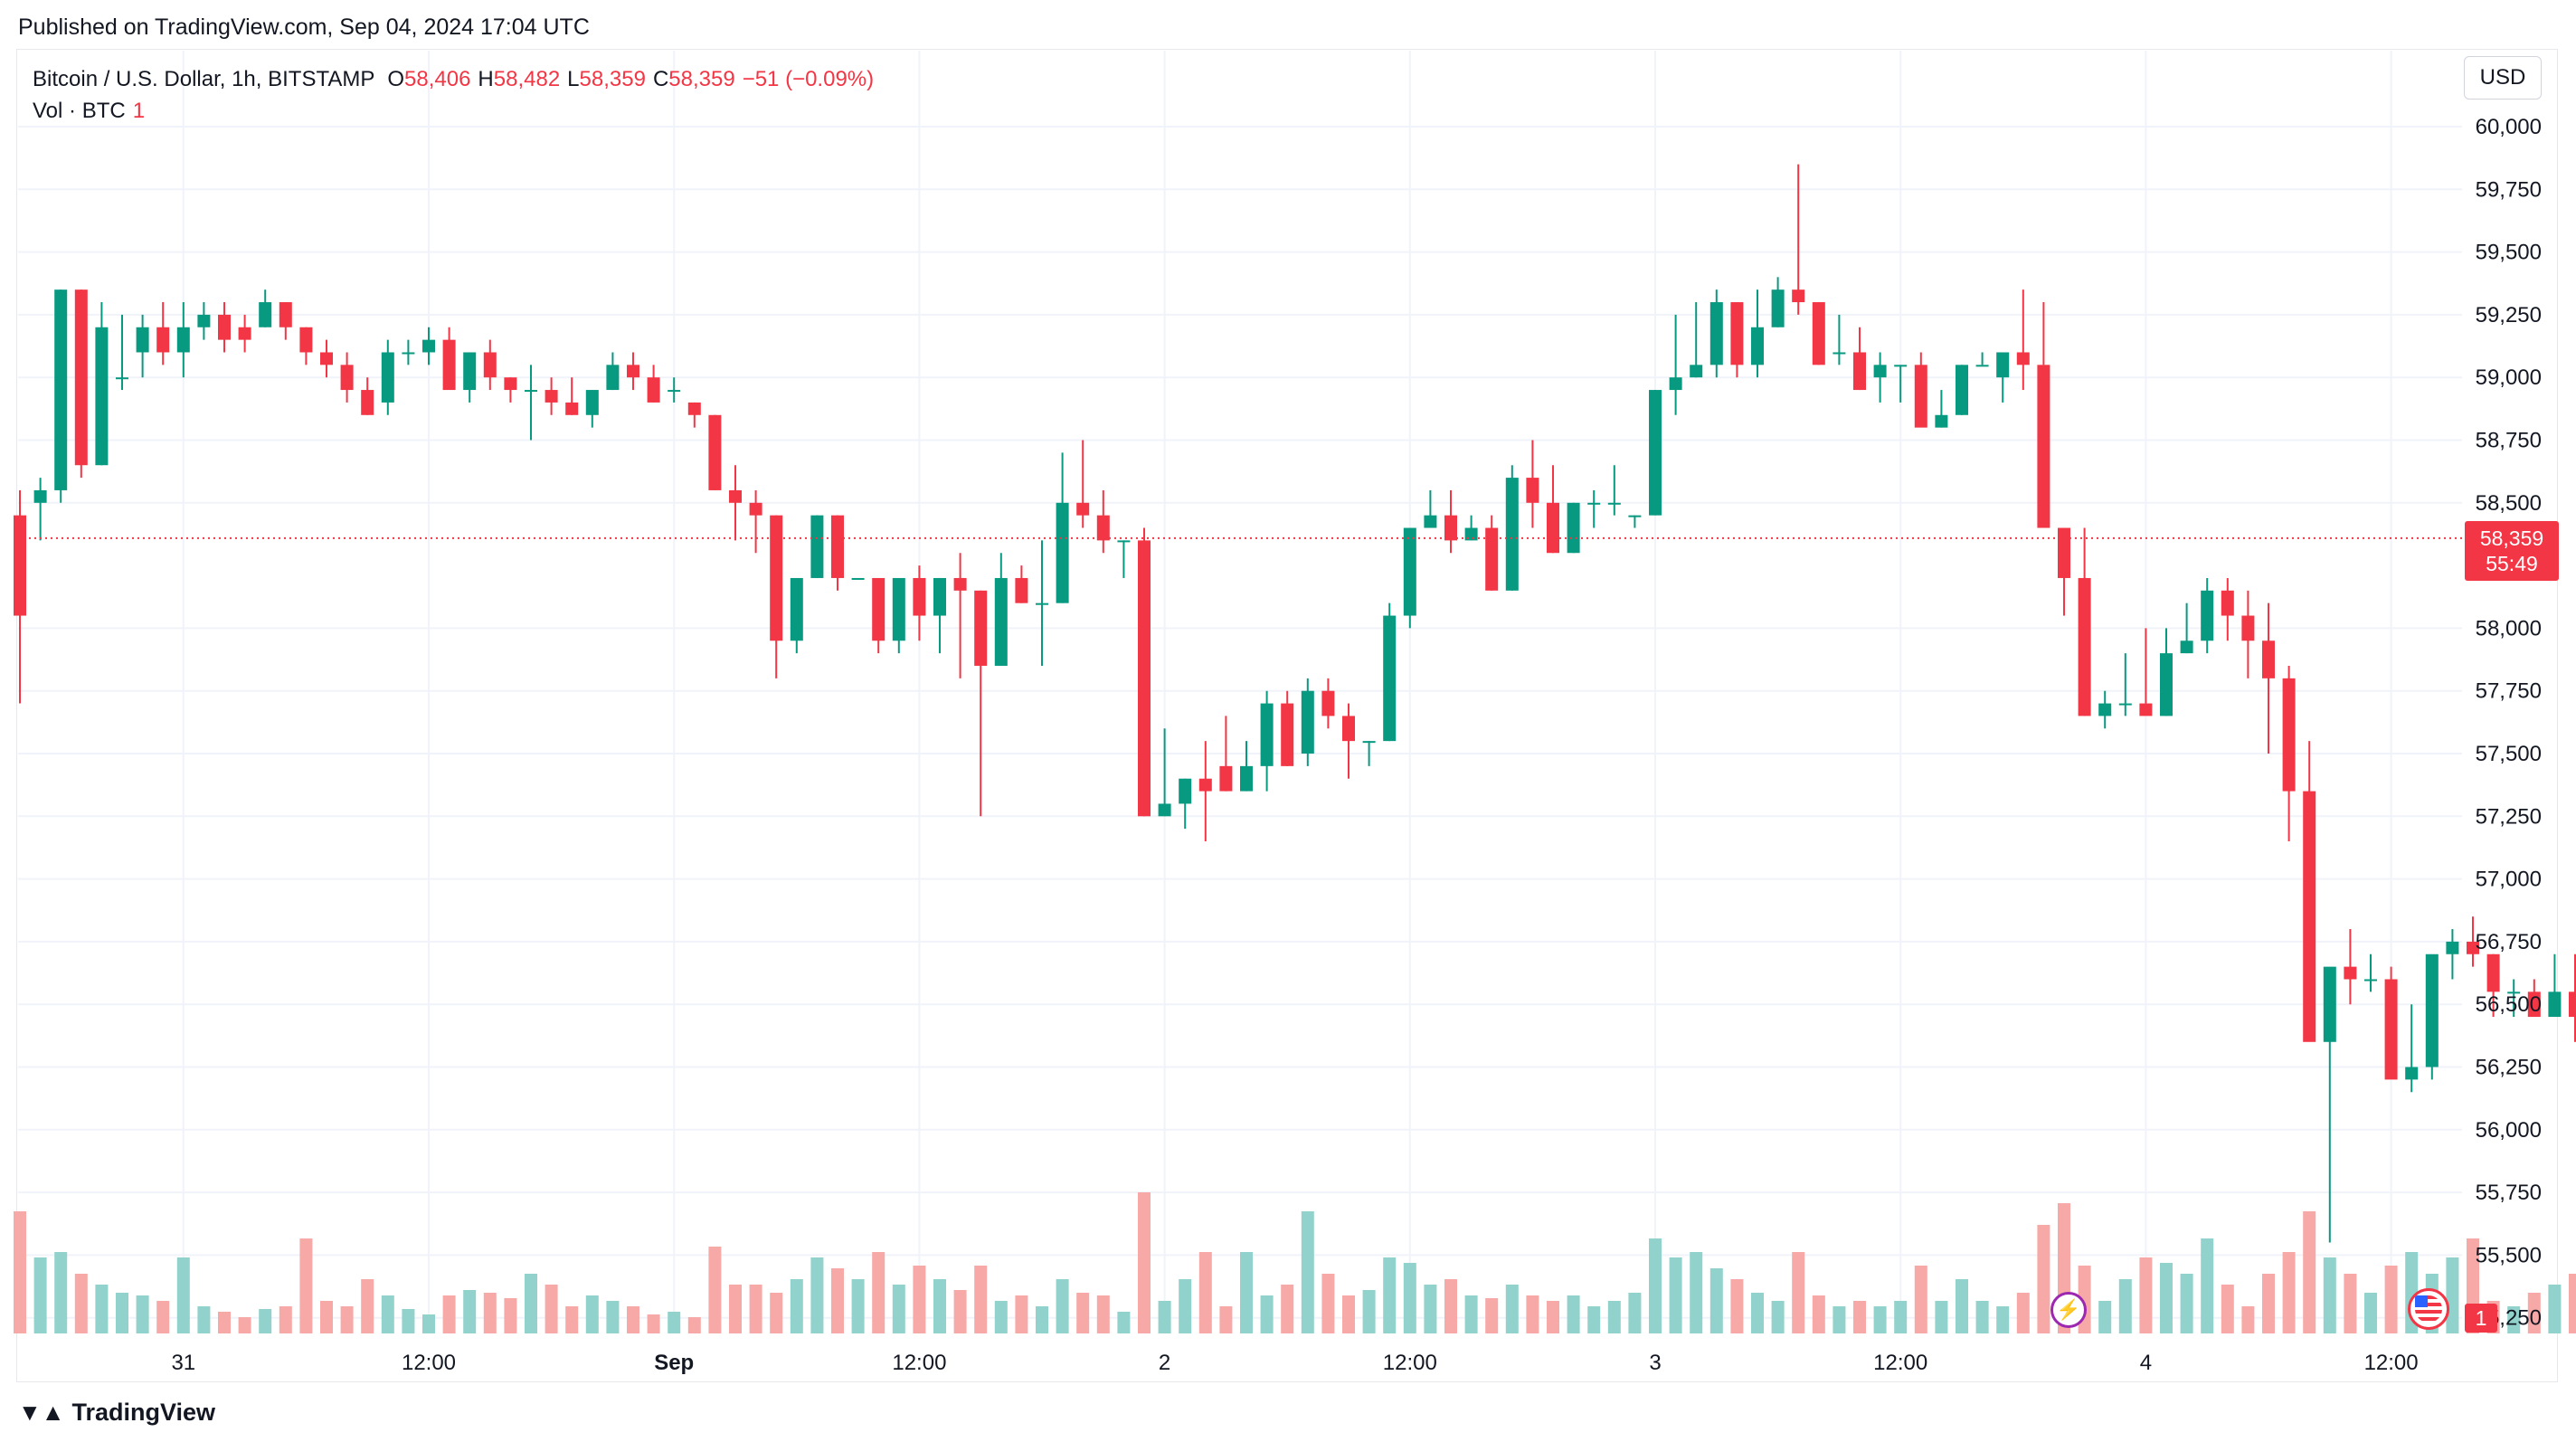  I want to click on y-tick-label: 59,250, so click(2509, 315).